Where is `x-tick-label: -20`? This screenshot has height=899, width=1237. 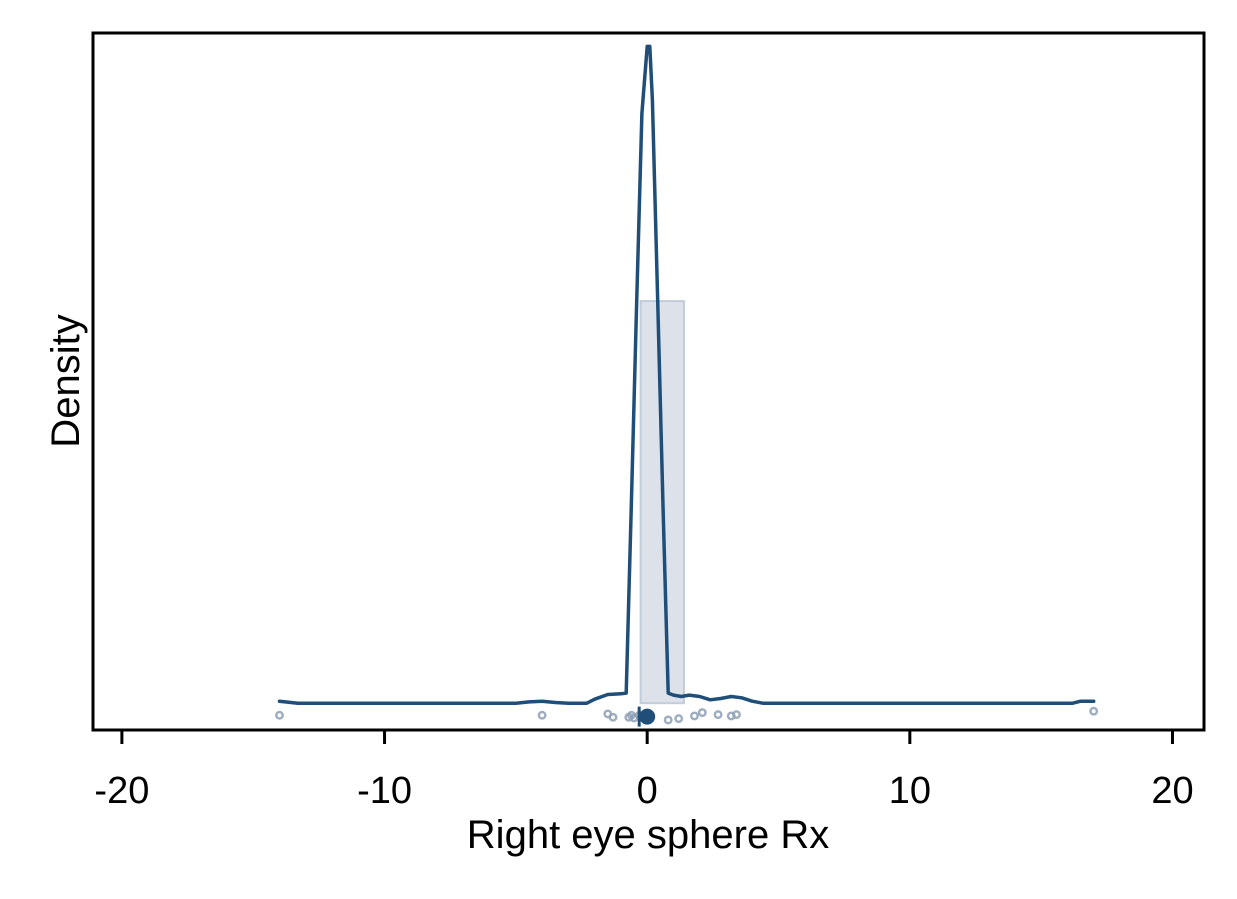
x-tick-label: -20 is located at coordinates (121, 791).